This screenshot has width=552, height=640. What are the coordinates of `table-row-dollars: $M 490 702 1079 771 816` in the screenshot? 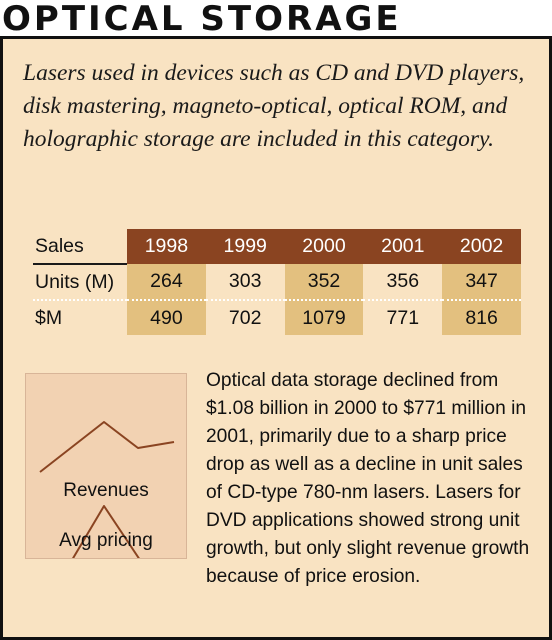 It's located at (277, 317).